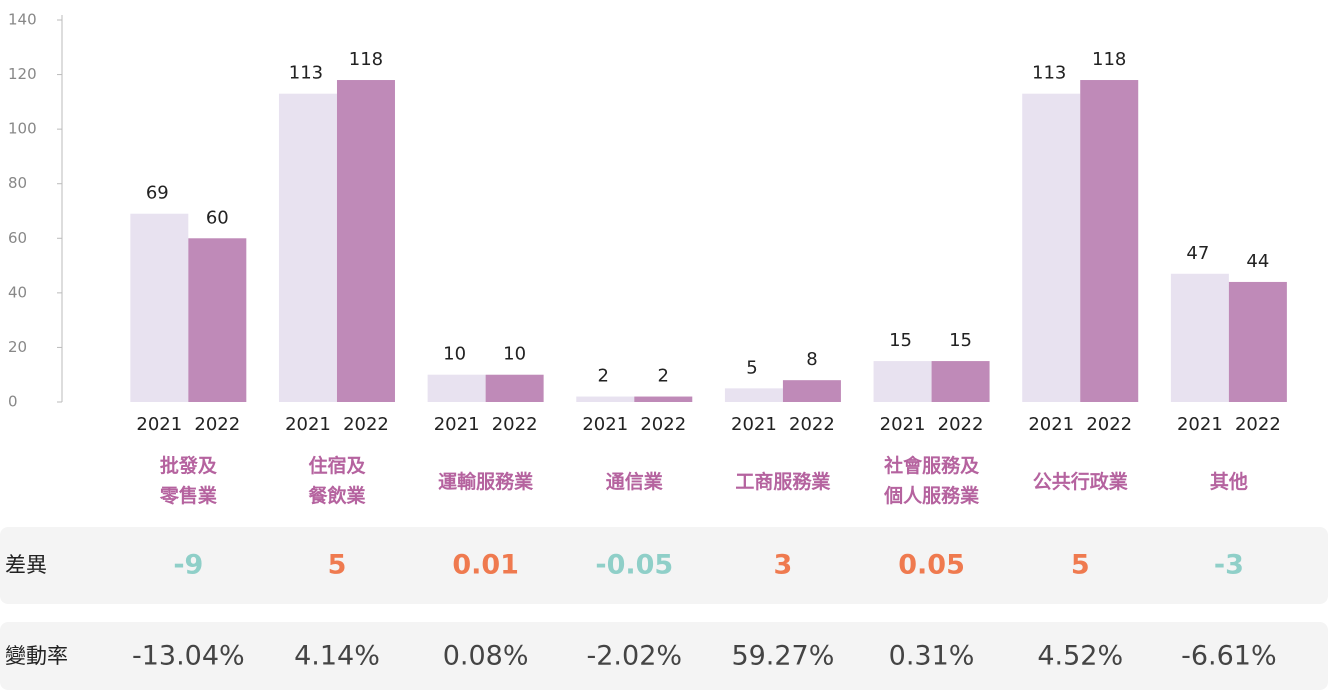  What do you see at coordinates (17, 183) in the screenshot?
I see `y-tick-label: 80` at bounding box center [17, 183].